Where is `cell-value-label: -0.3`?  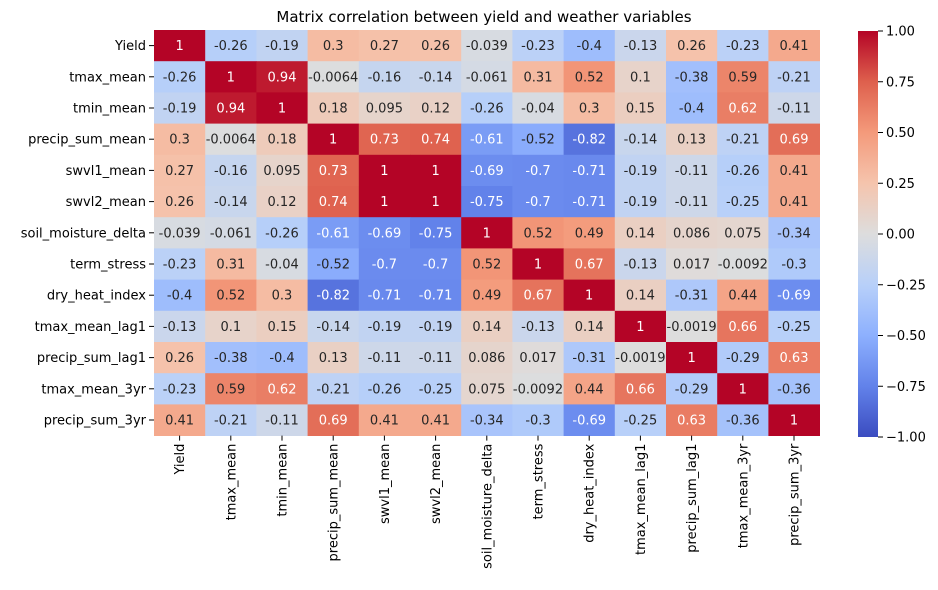
cell-value-label: -0.3 is located at coordinates (793, 265).